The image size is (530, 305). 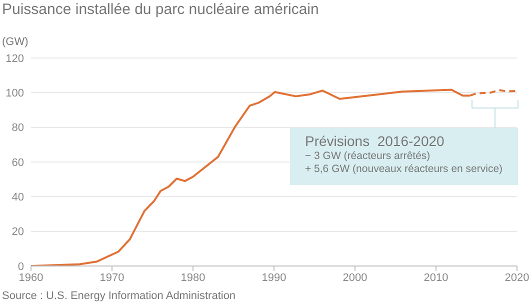 I want to click on x-tick-label: 1960, so click(x=31, y=278).